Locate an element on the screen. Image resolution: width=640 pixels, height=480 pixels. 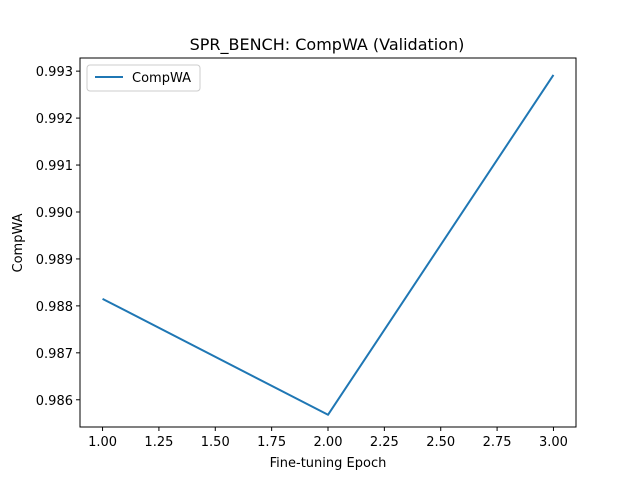
y-tick-label: 0.986 is located at coordinates (54, 401).